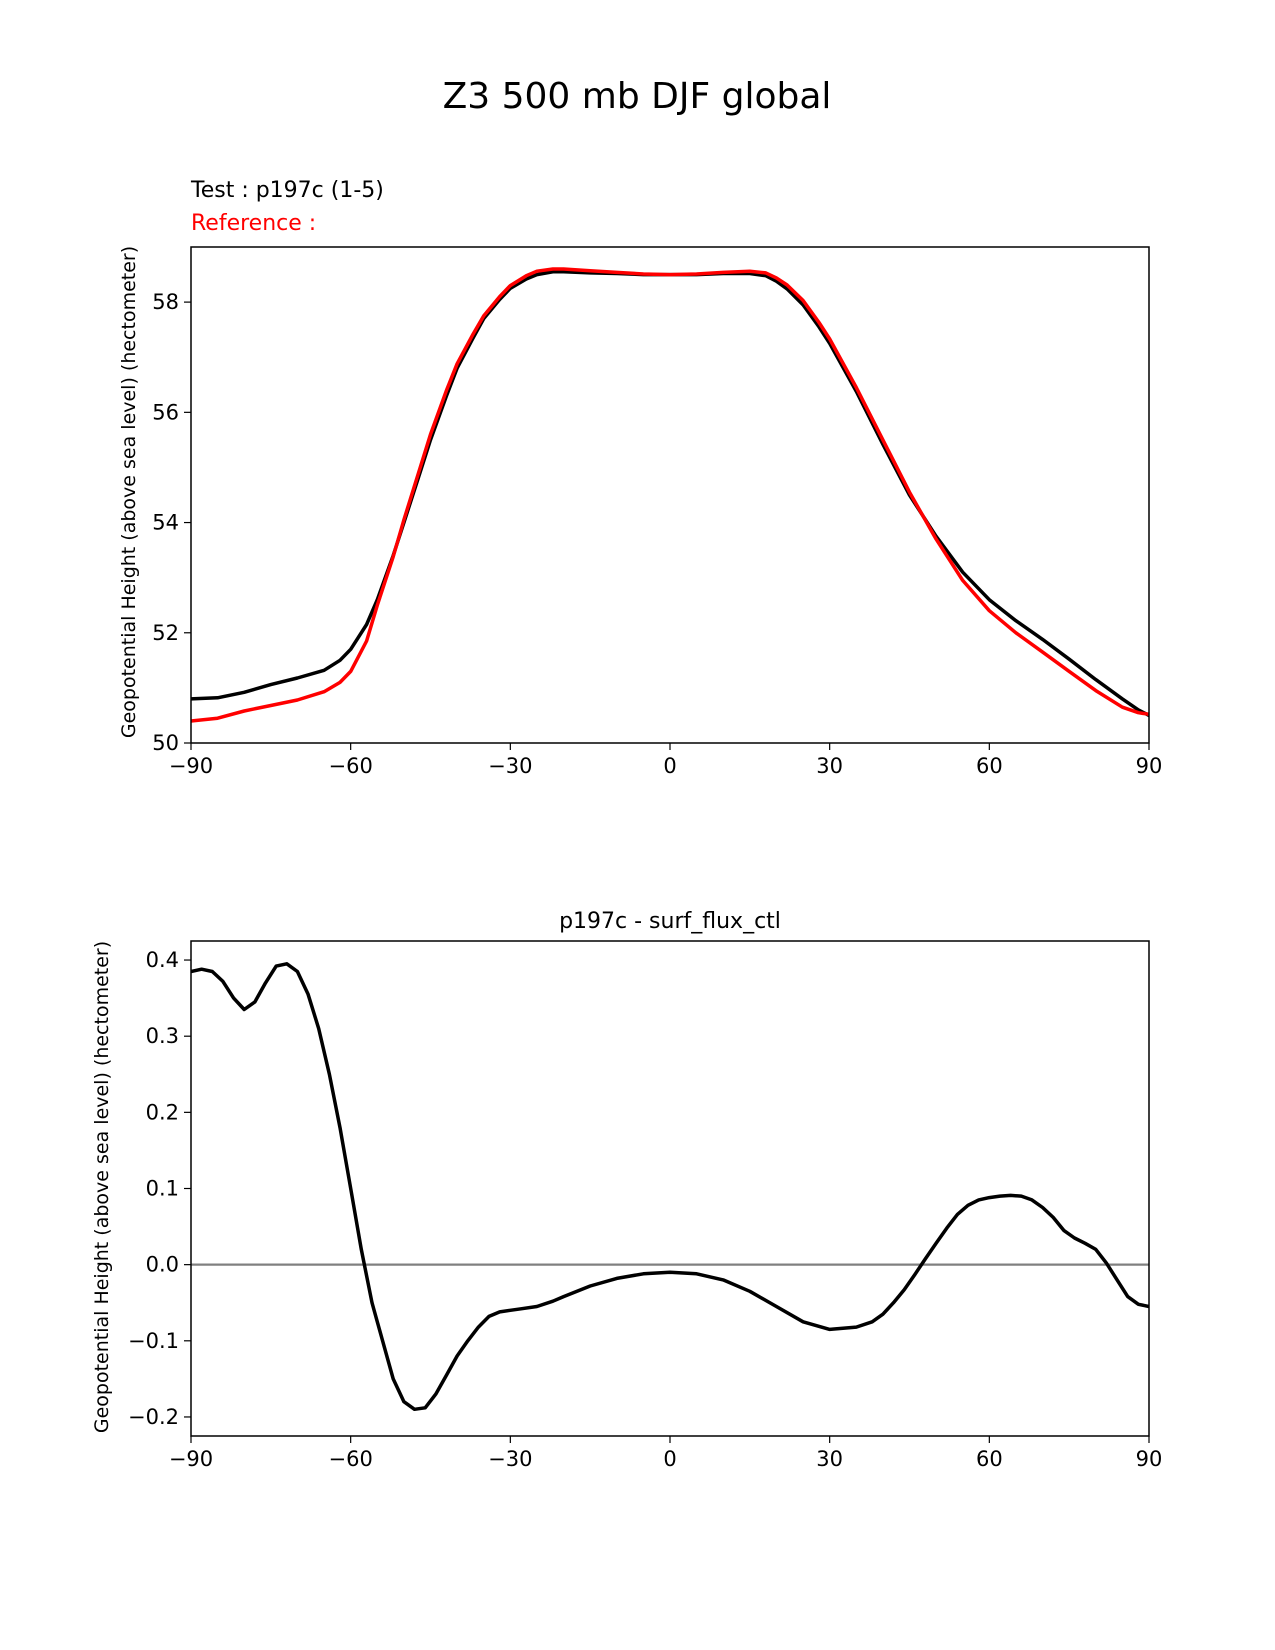  What do you see at coordinates (153, 1341) in the screenshot?
I see `bottom-y-tick-label: −0.1` at bounding box center [153, 1341].